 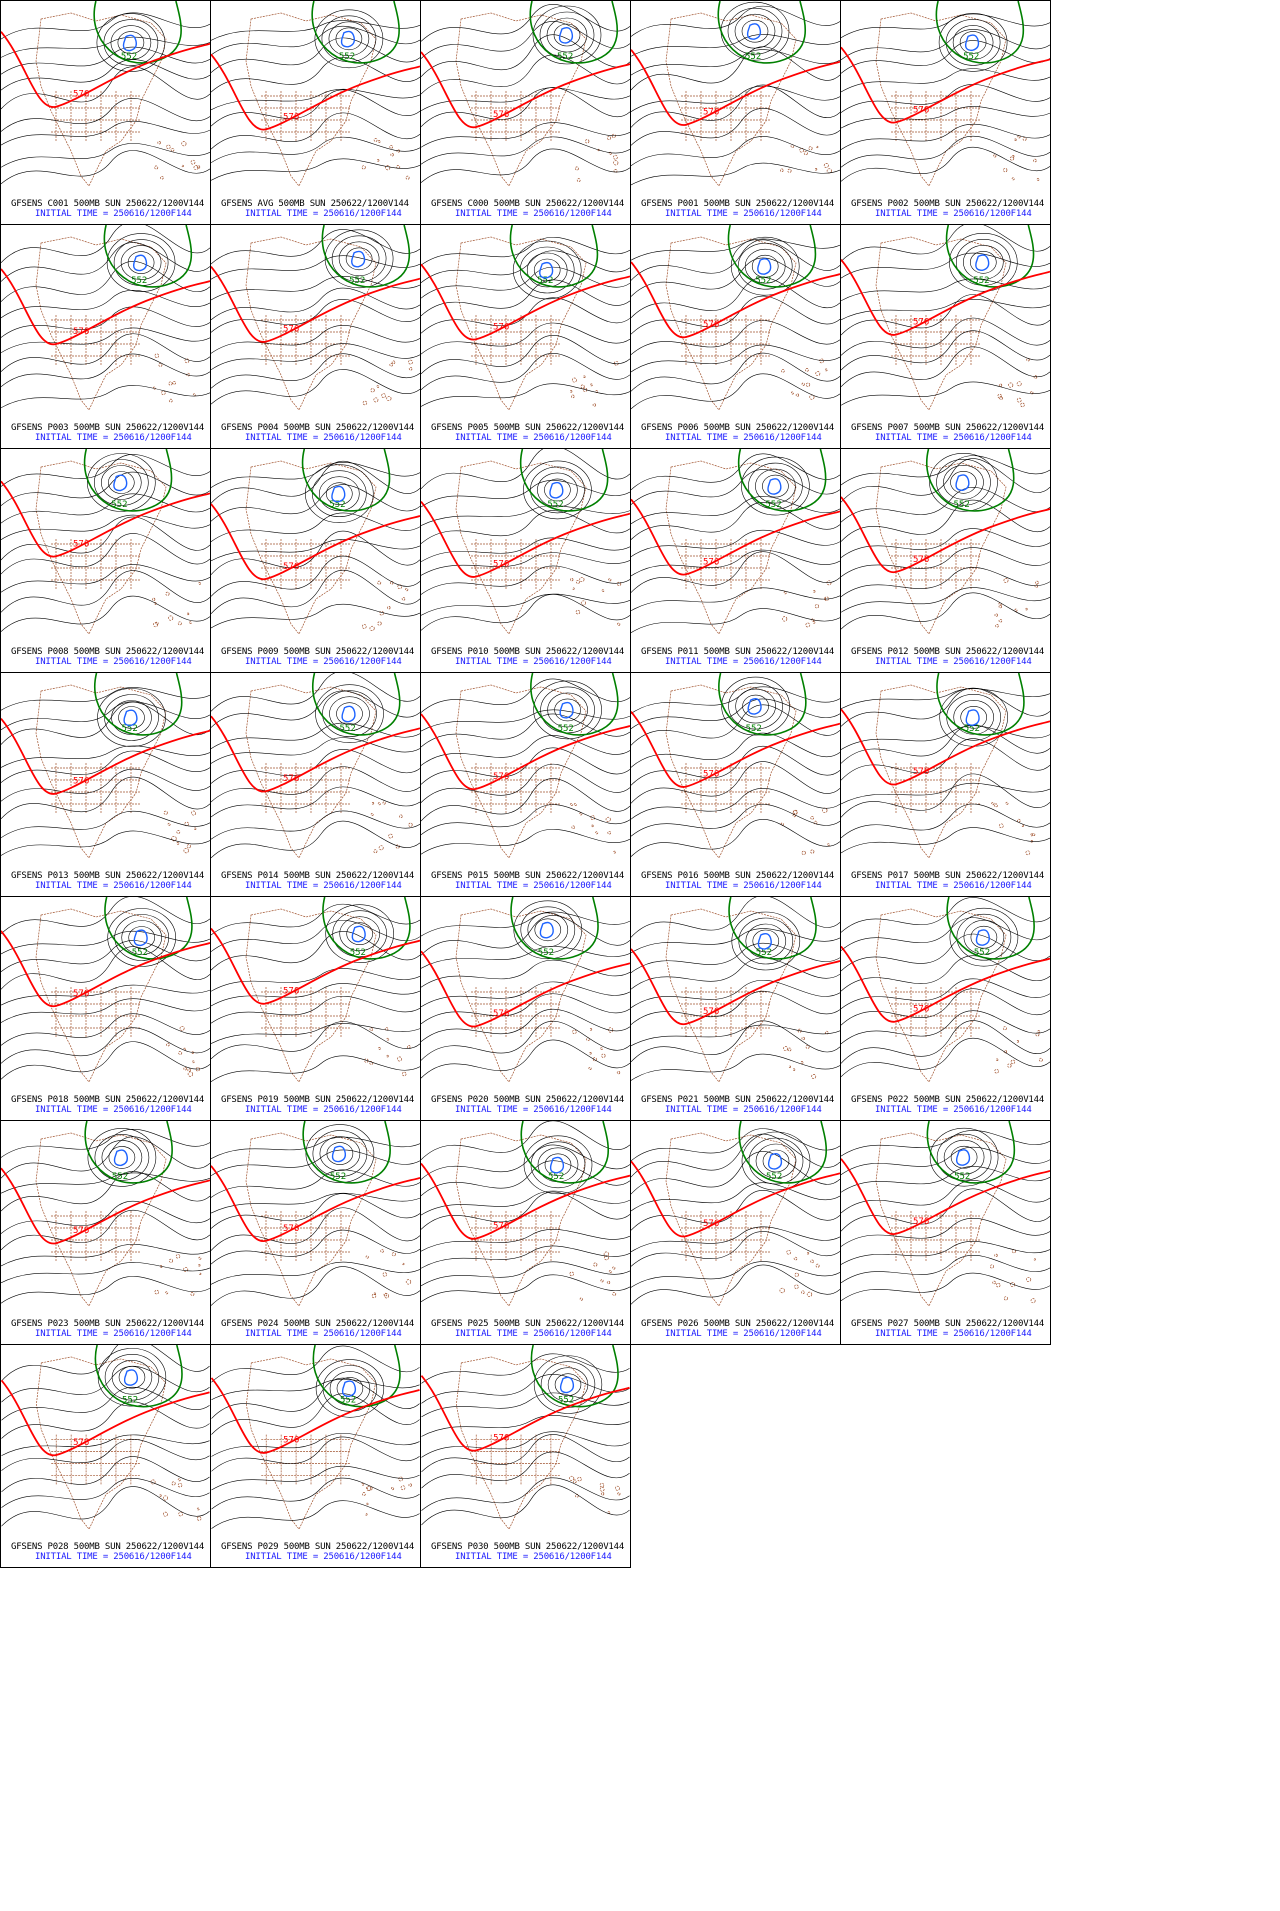 What do you see at coordinates (528, 204) in the screenshot?
I see `map-title: GFSENS C000 500MB SUN 250622/1200V144` at bounding box center [528, 204].